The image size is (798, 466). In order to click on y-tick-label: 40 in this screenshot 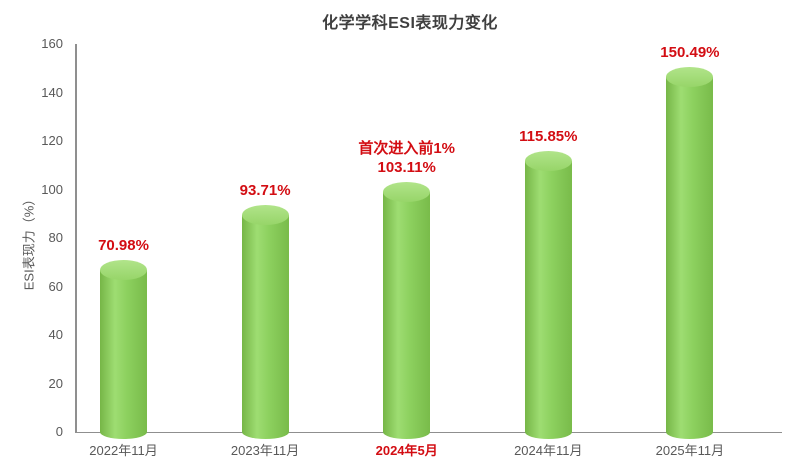, I will do `click(55, 334)`.